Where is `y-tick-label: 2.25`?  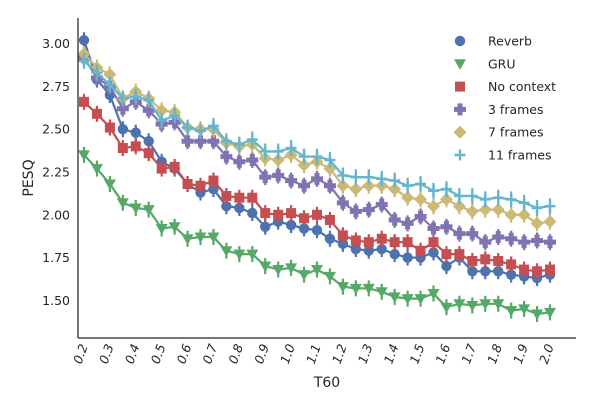
y-tick-label: 2.25 is located at coordinates (56, 172).